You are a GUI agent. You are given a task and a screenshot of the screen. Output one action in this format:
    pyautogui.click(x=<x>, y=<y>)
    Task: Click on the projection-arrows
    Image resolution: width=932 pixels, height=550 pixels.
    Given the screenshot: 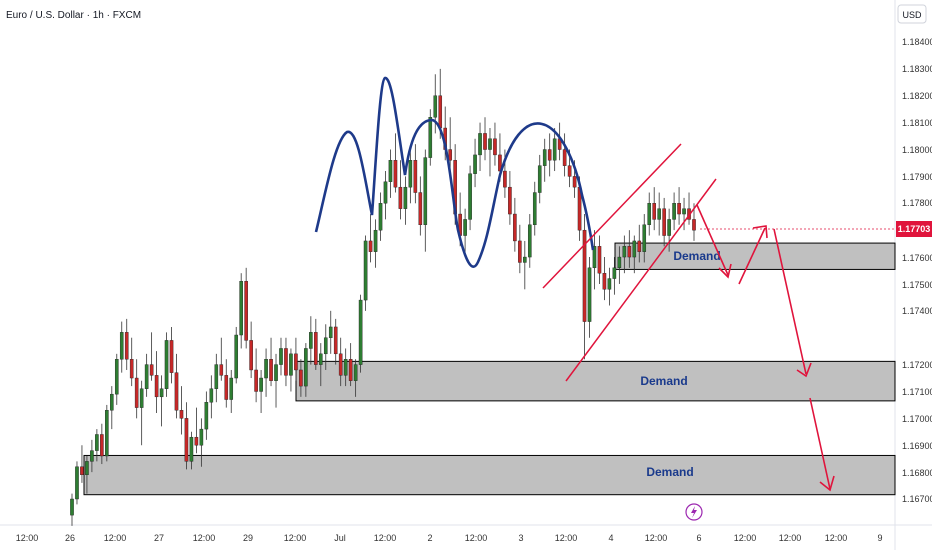 What is the action you would take?
    pyautogui.click(x=765, y=348)
    